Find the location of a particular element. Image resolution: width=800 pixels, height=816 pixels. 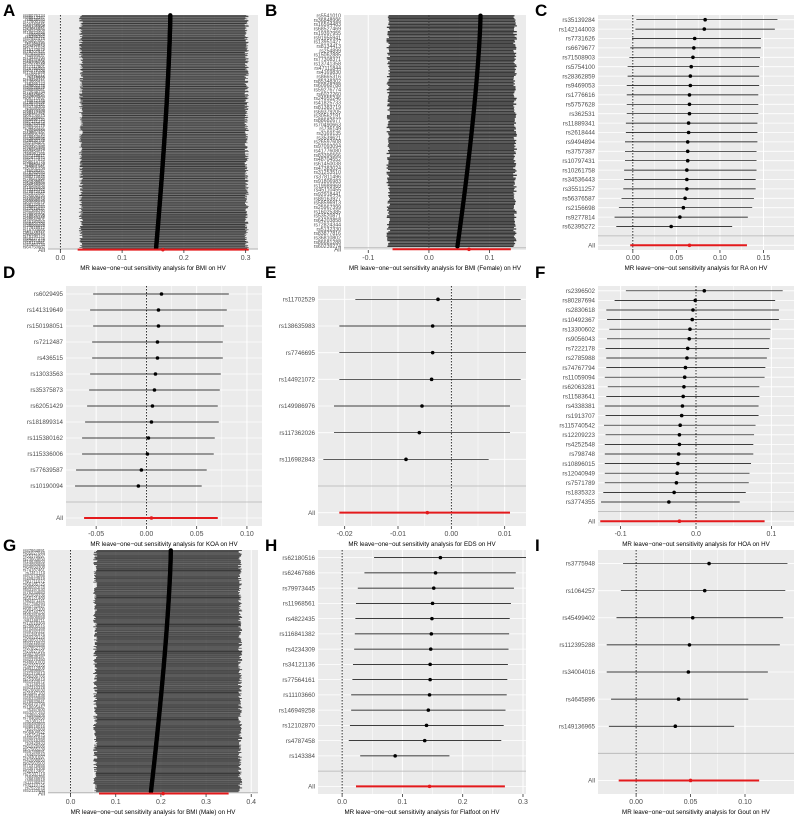

snp-label: rs82877970 is located at coordinates (34, 157).